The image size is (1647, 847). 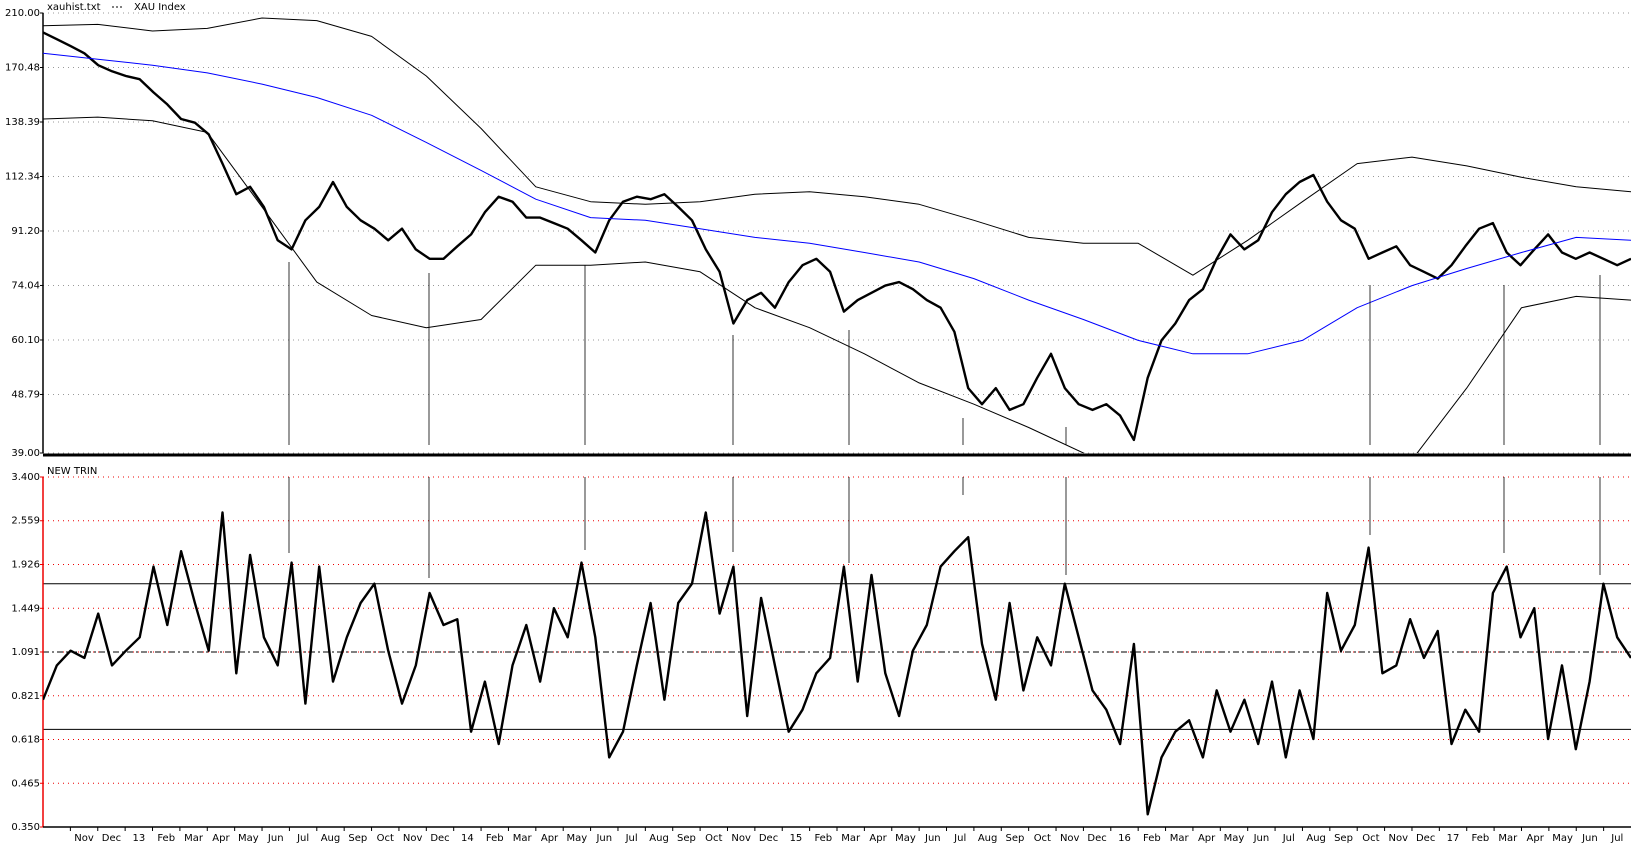 What do you see at coordinates (25, 477) in the screenshot?
I see `y-tick-label: 3.400` at bounding box center [25, 477].